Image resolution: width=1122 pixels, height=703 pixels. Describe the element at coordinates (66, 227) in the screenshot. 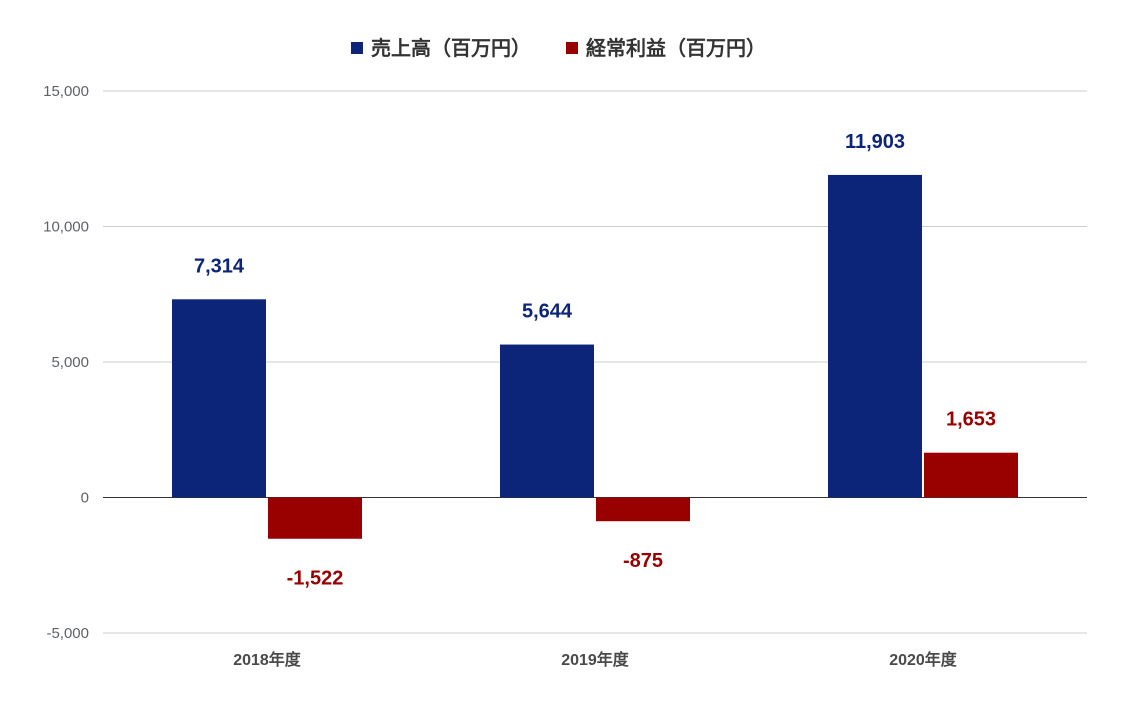

I see `y-tick-label: 10,000` at that location.